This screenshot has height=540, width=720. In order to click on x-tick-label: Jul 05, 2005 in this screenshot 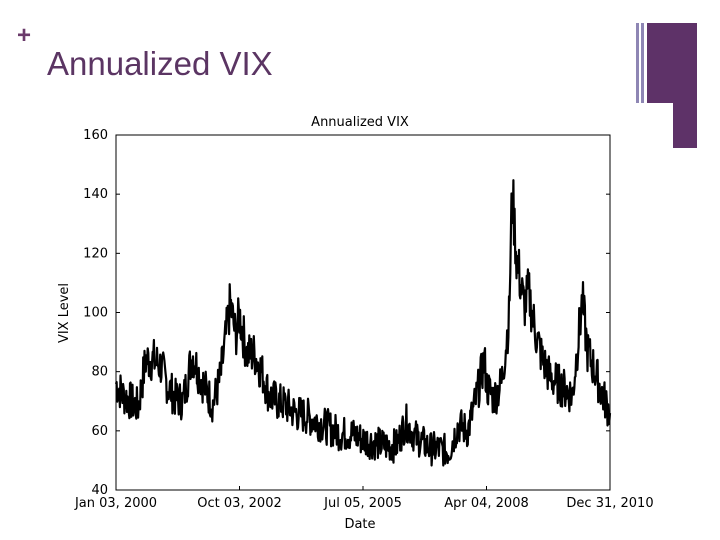, I will do `click(362, 503)`.